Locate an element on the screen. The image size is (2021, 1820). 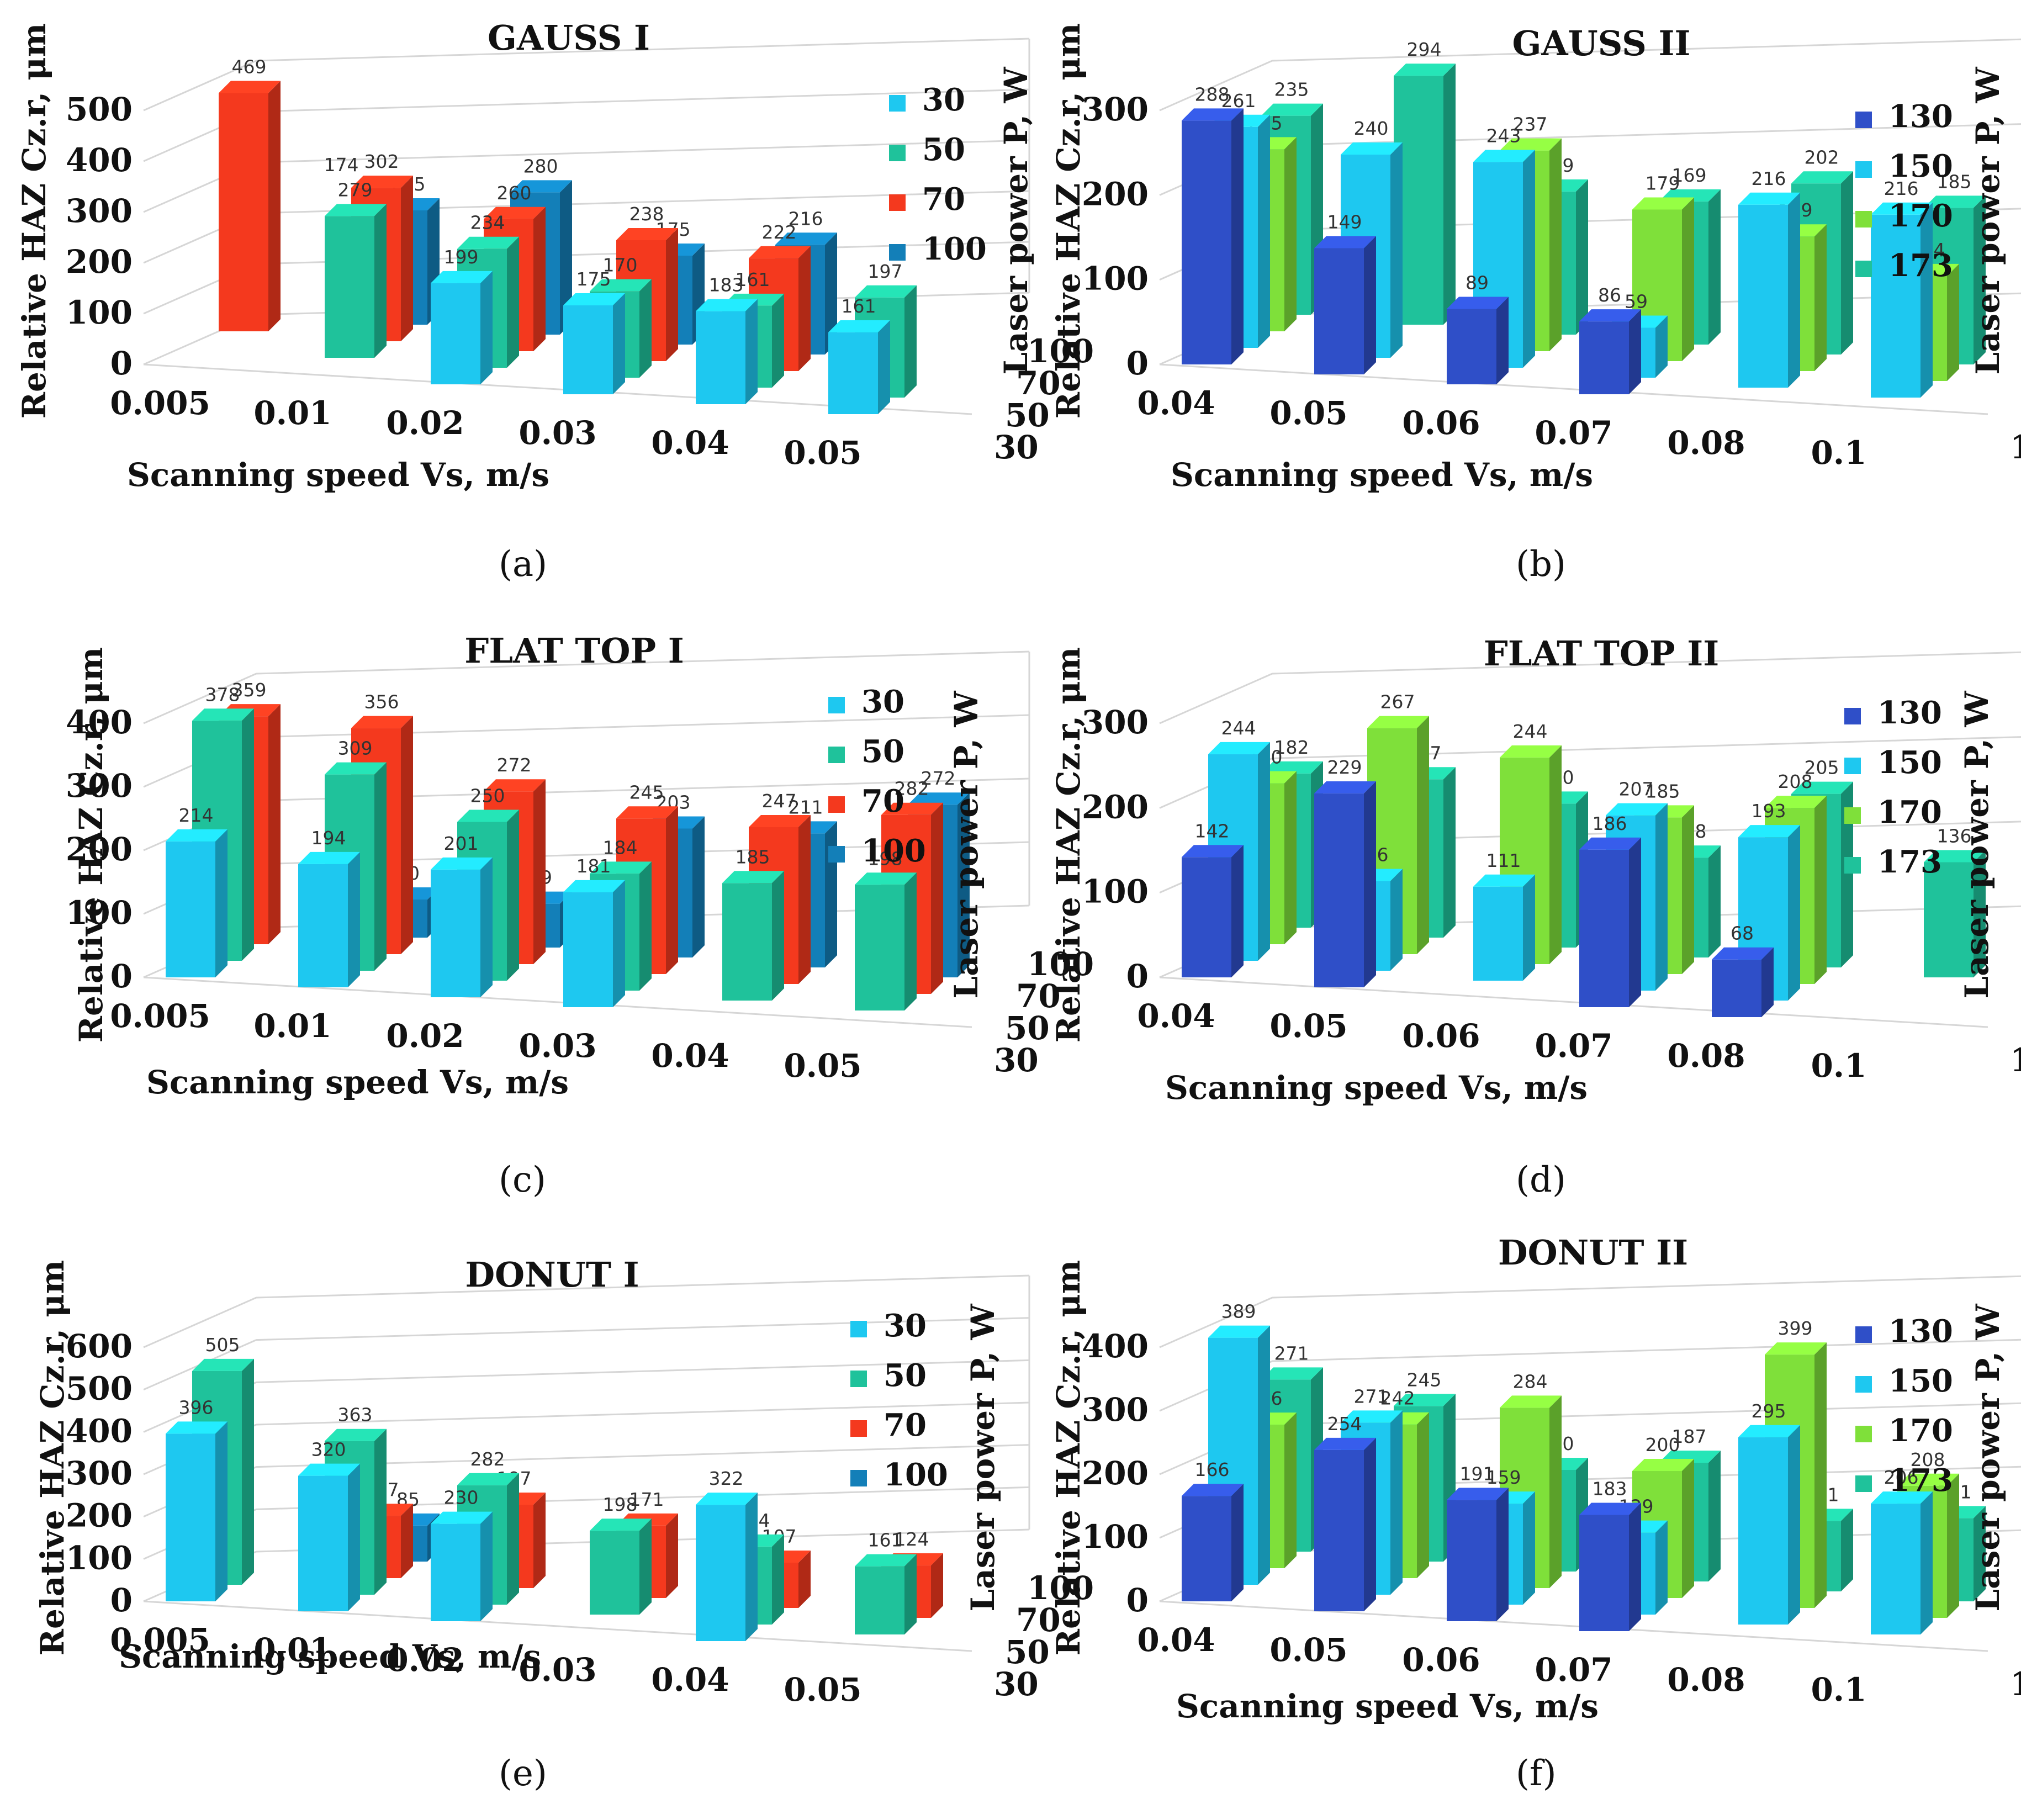
y-tick-label: 300 is located at coordinates (99, 211).